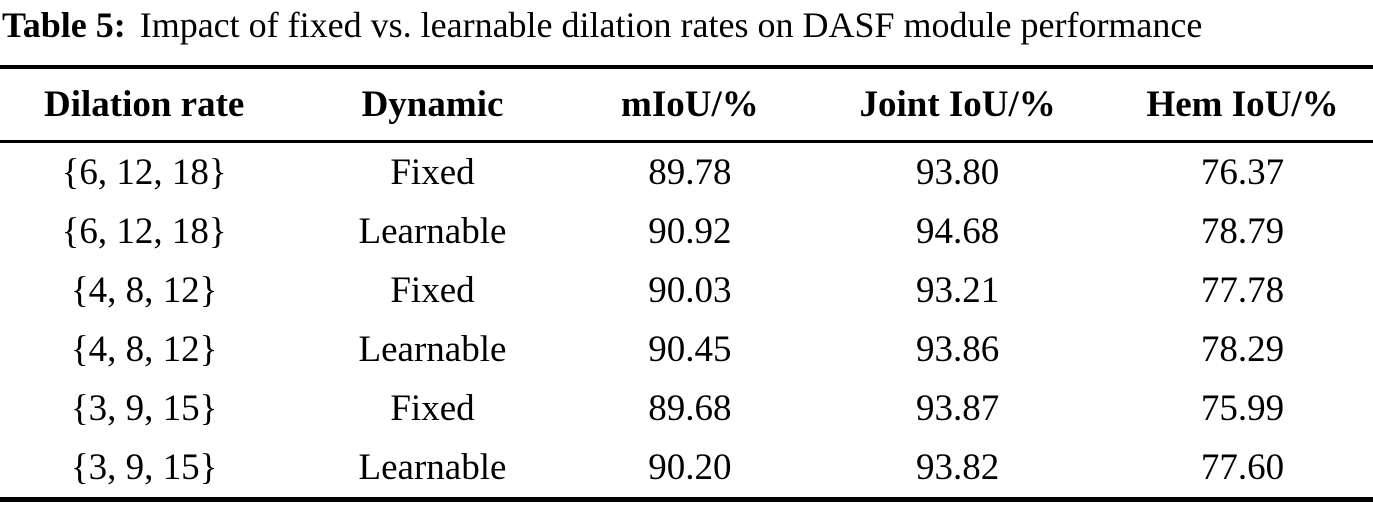  I want to click on table-row: {6, 12, 18} Fixed 89.78 93.80 76.37, so click(686, 172).